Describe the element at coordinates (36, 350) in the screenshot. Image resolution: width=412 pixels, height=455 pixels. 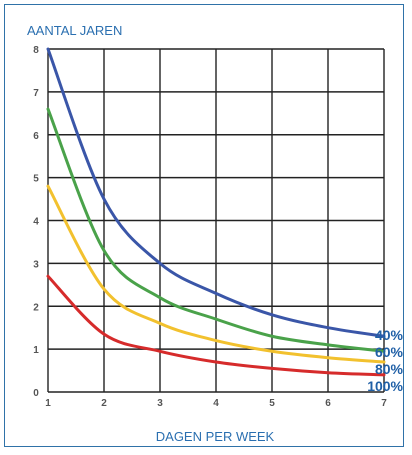
I see `y-tick-label: 1` at that location.